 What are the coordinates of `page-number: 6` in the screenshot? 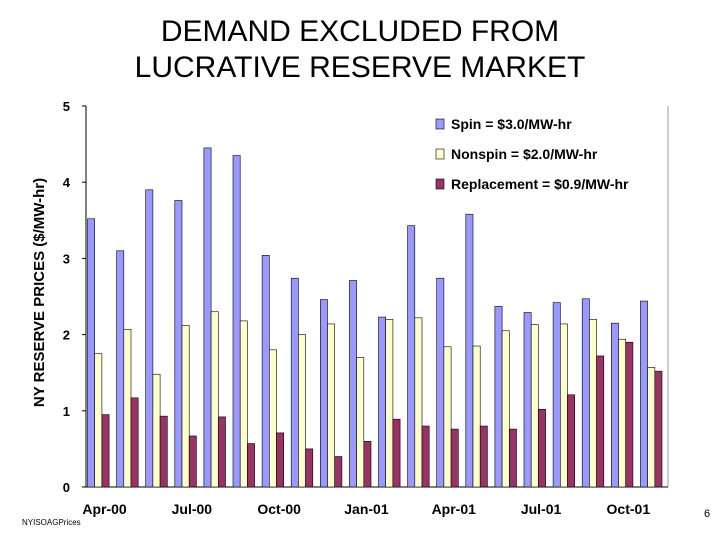 It's located at (707, 514).